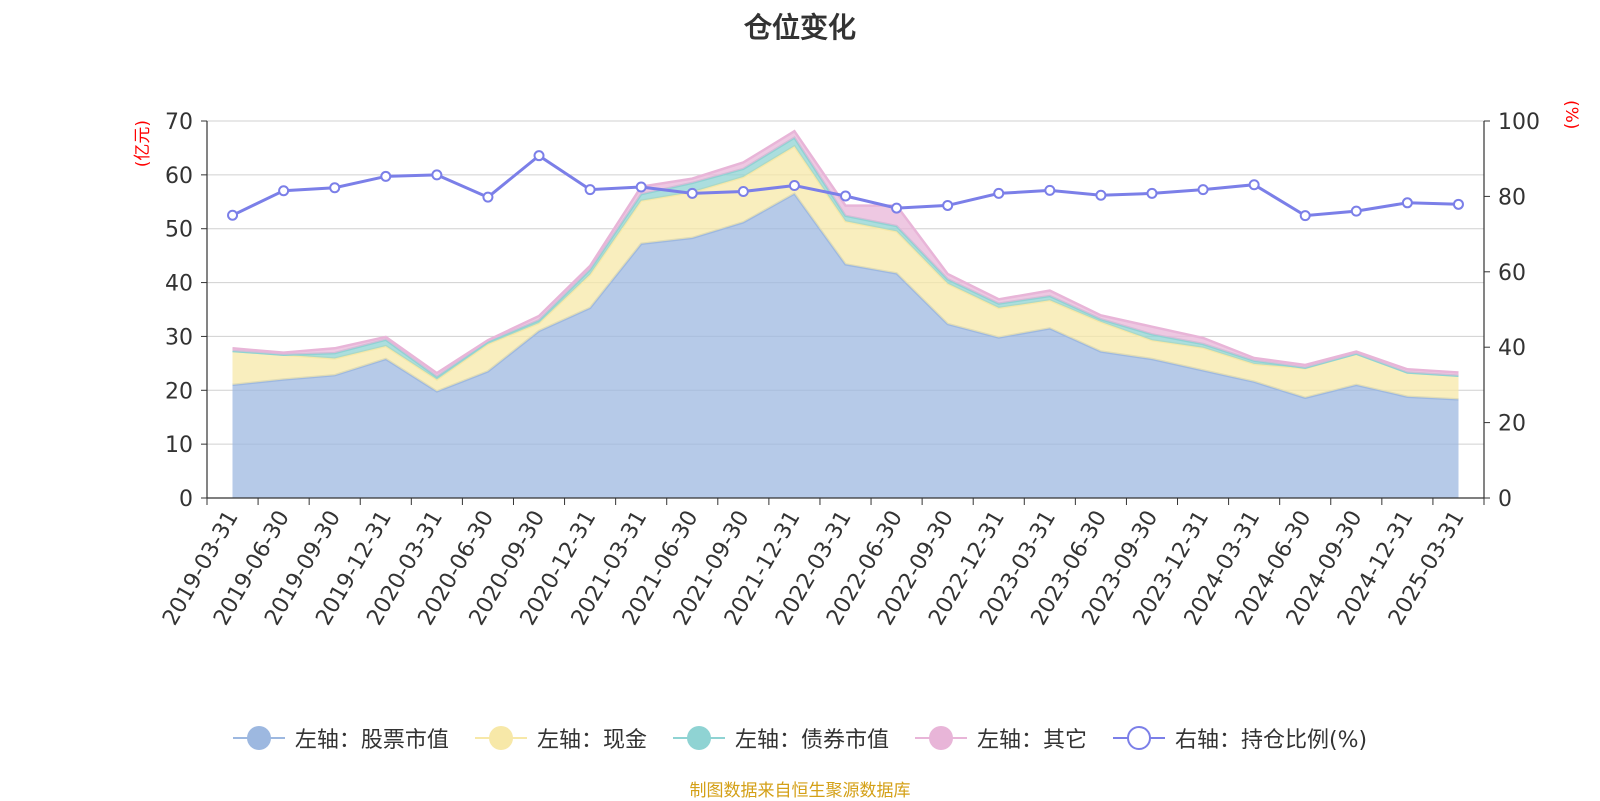  What do you see at coordinates (799, 27) in the screenshot?
I see `chart-title: 仓位变化` at bounding box center [799, 27].